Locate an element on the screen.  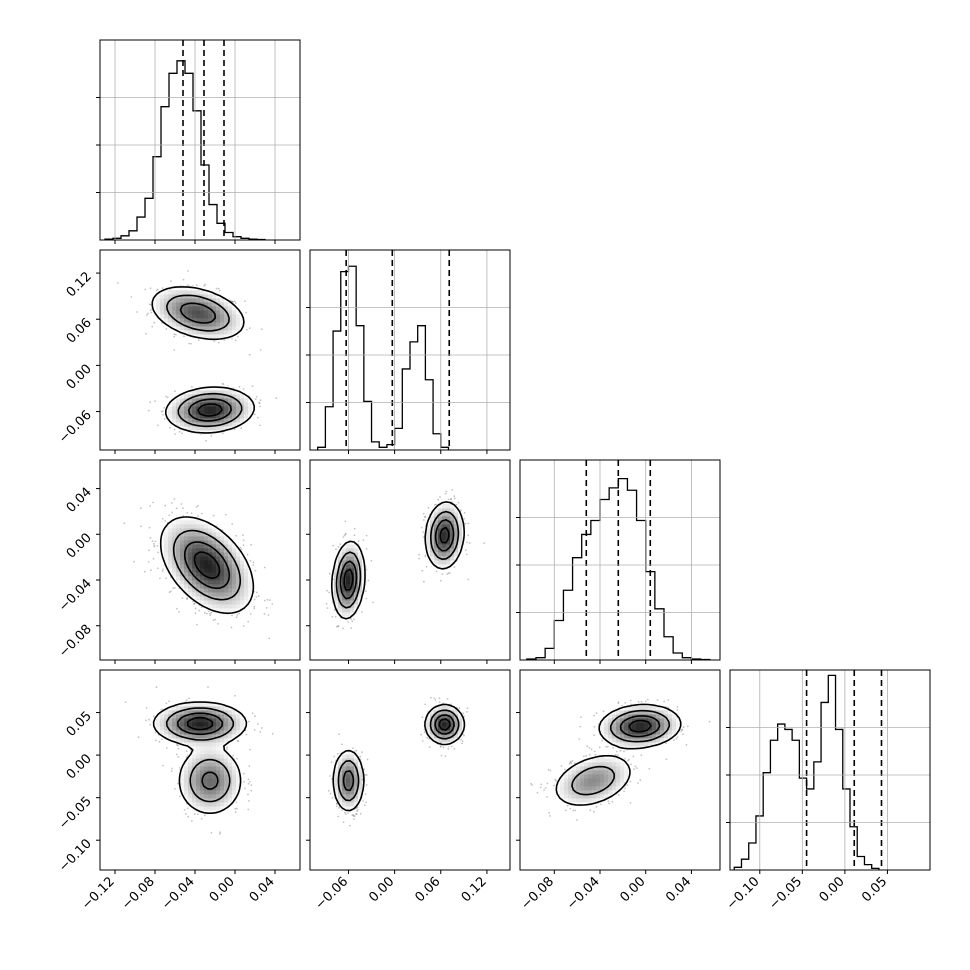
x-tick-label: 0.06 is located at coordinates (428, 889).